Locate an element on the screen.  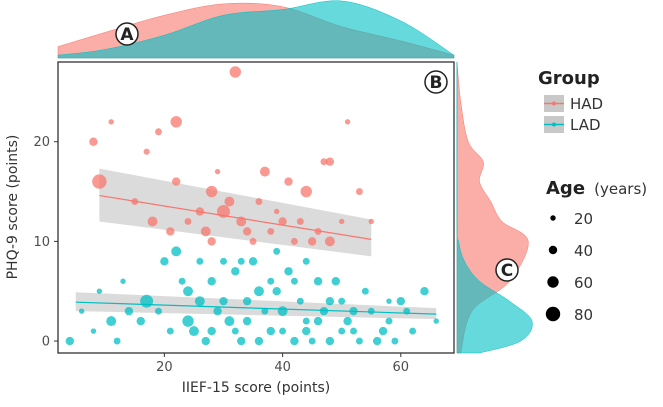
x-axis-title: IIEF-15 score (points) is located at coordinates (256, 388).